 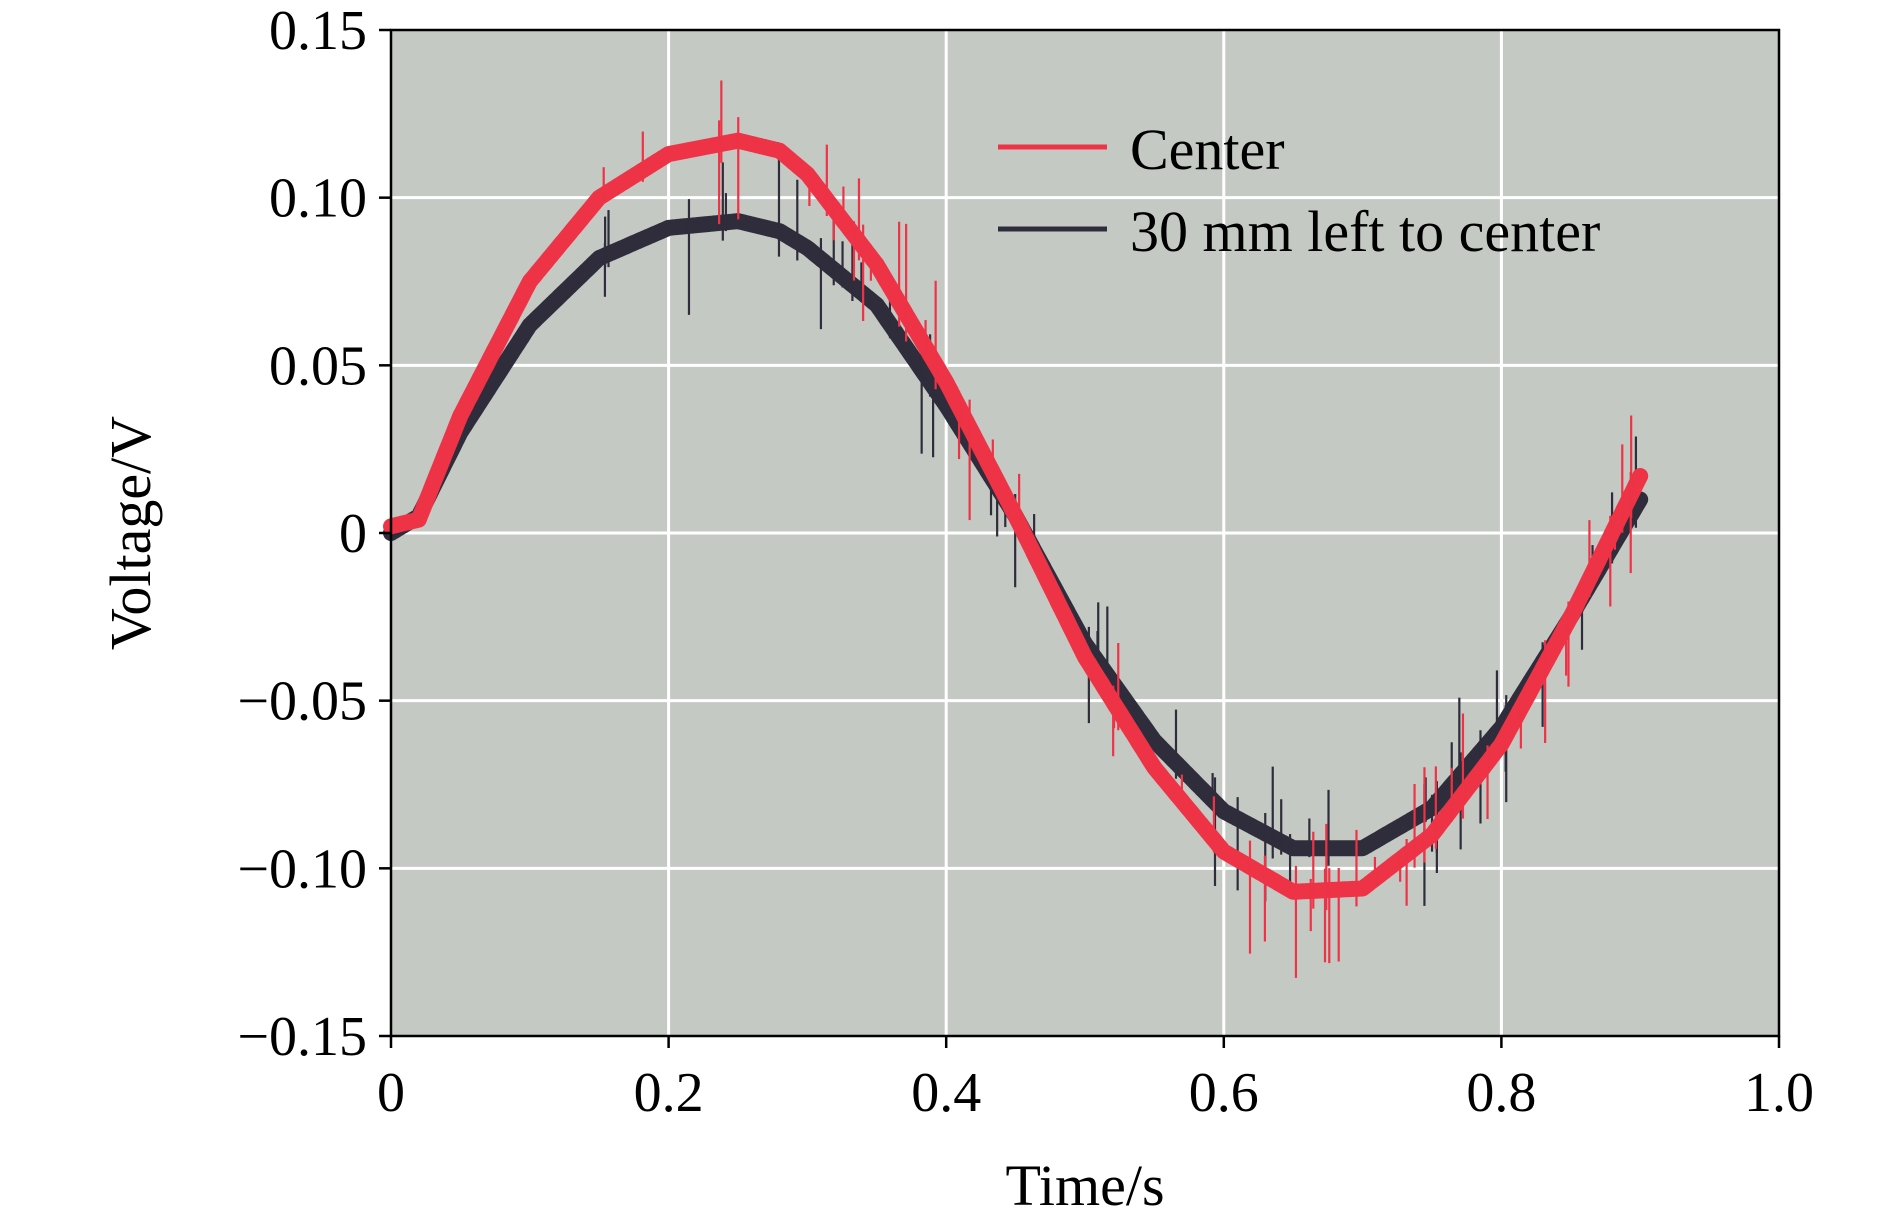 What do you see at coordinates (318, 366) in the screenshot?
I see `y-tick-label: 0.05` at bounding box center [318, 366].